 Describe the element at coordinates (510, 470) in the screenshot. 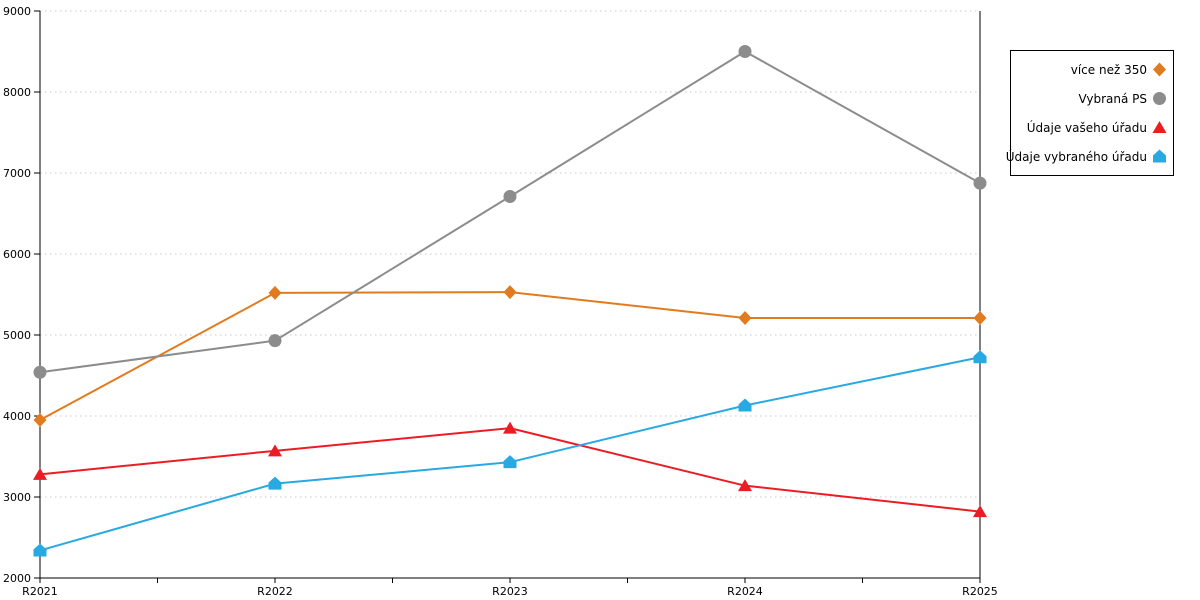

I see `series-line` at that location.